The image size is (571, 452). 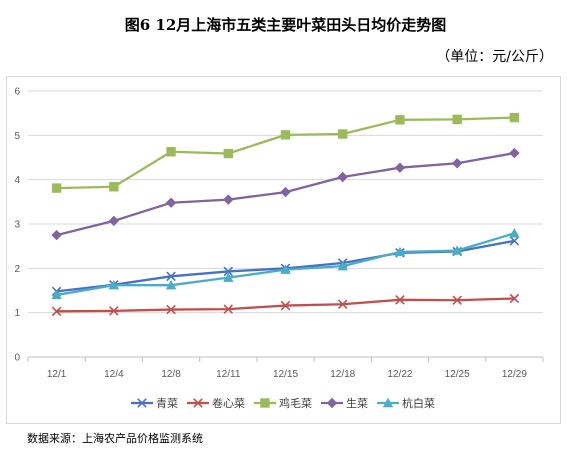 I want to click on x-tick-label: 12/1, so click(x=57, y=374).